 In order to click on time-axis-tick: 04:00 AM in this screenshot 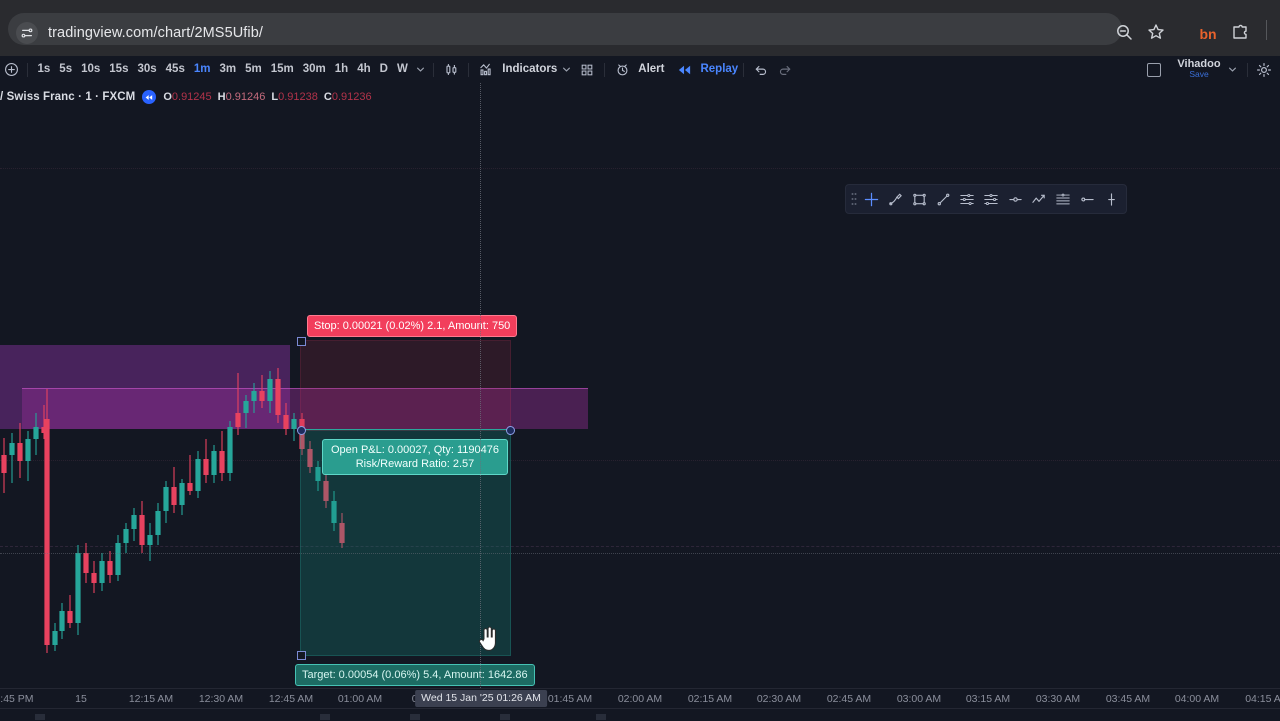, I will do `click(1197, 699)`.